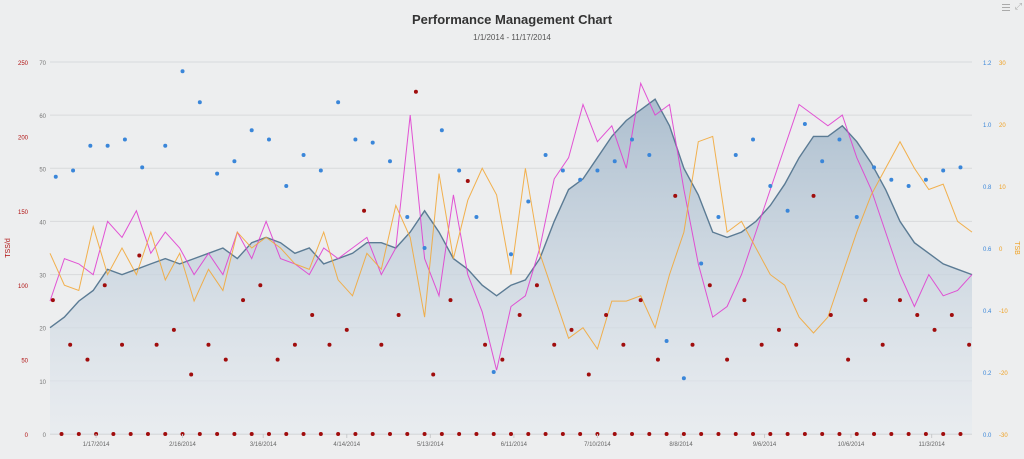  What do you see at coordinates (1006, 7) in the screenshot?
I see `menu-icon` at bounding box center [1006, 7].